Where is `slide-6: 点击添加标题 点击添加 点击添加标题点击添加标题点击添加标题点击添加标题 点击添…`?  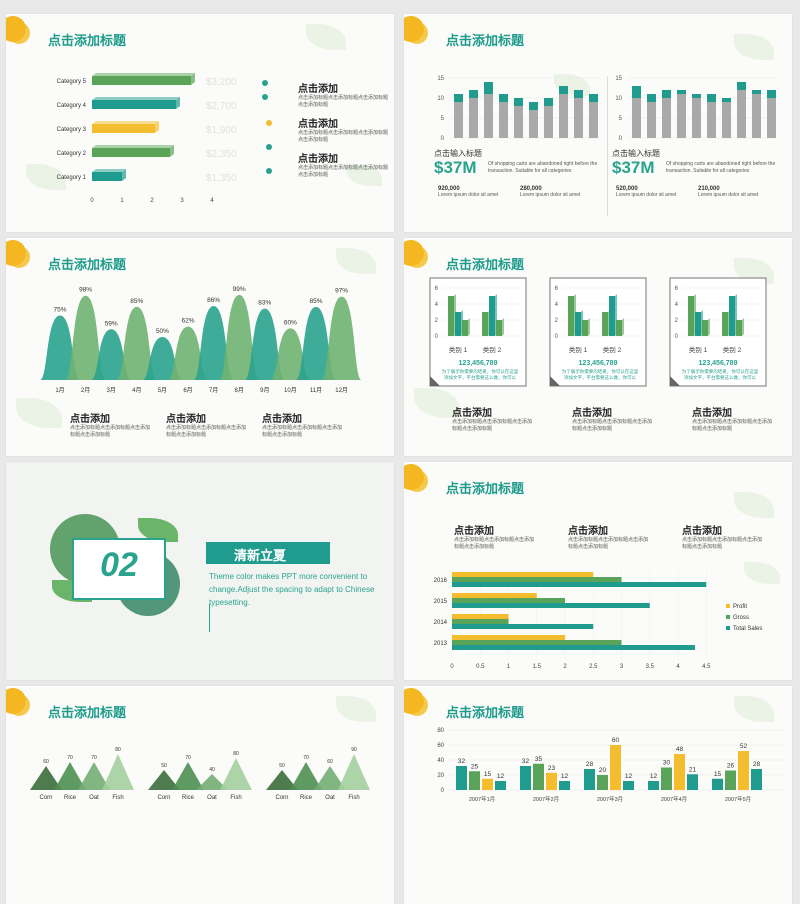
slide-6: 点击添加标题 点击添加 点击添加标题点击添加标题点击添加标题点击添加标题 点击添… is located at coordinates (598, 571).